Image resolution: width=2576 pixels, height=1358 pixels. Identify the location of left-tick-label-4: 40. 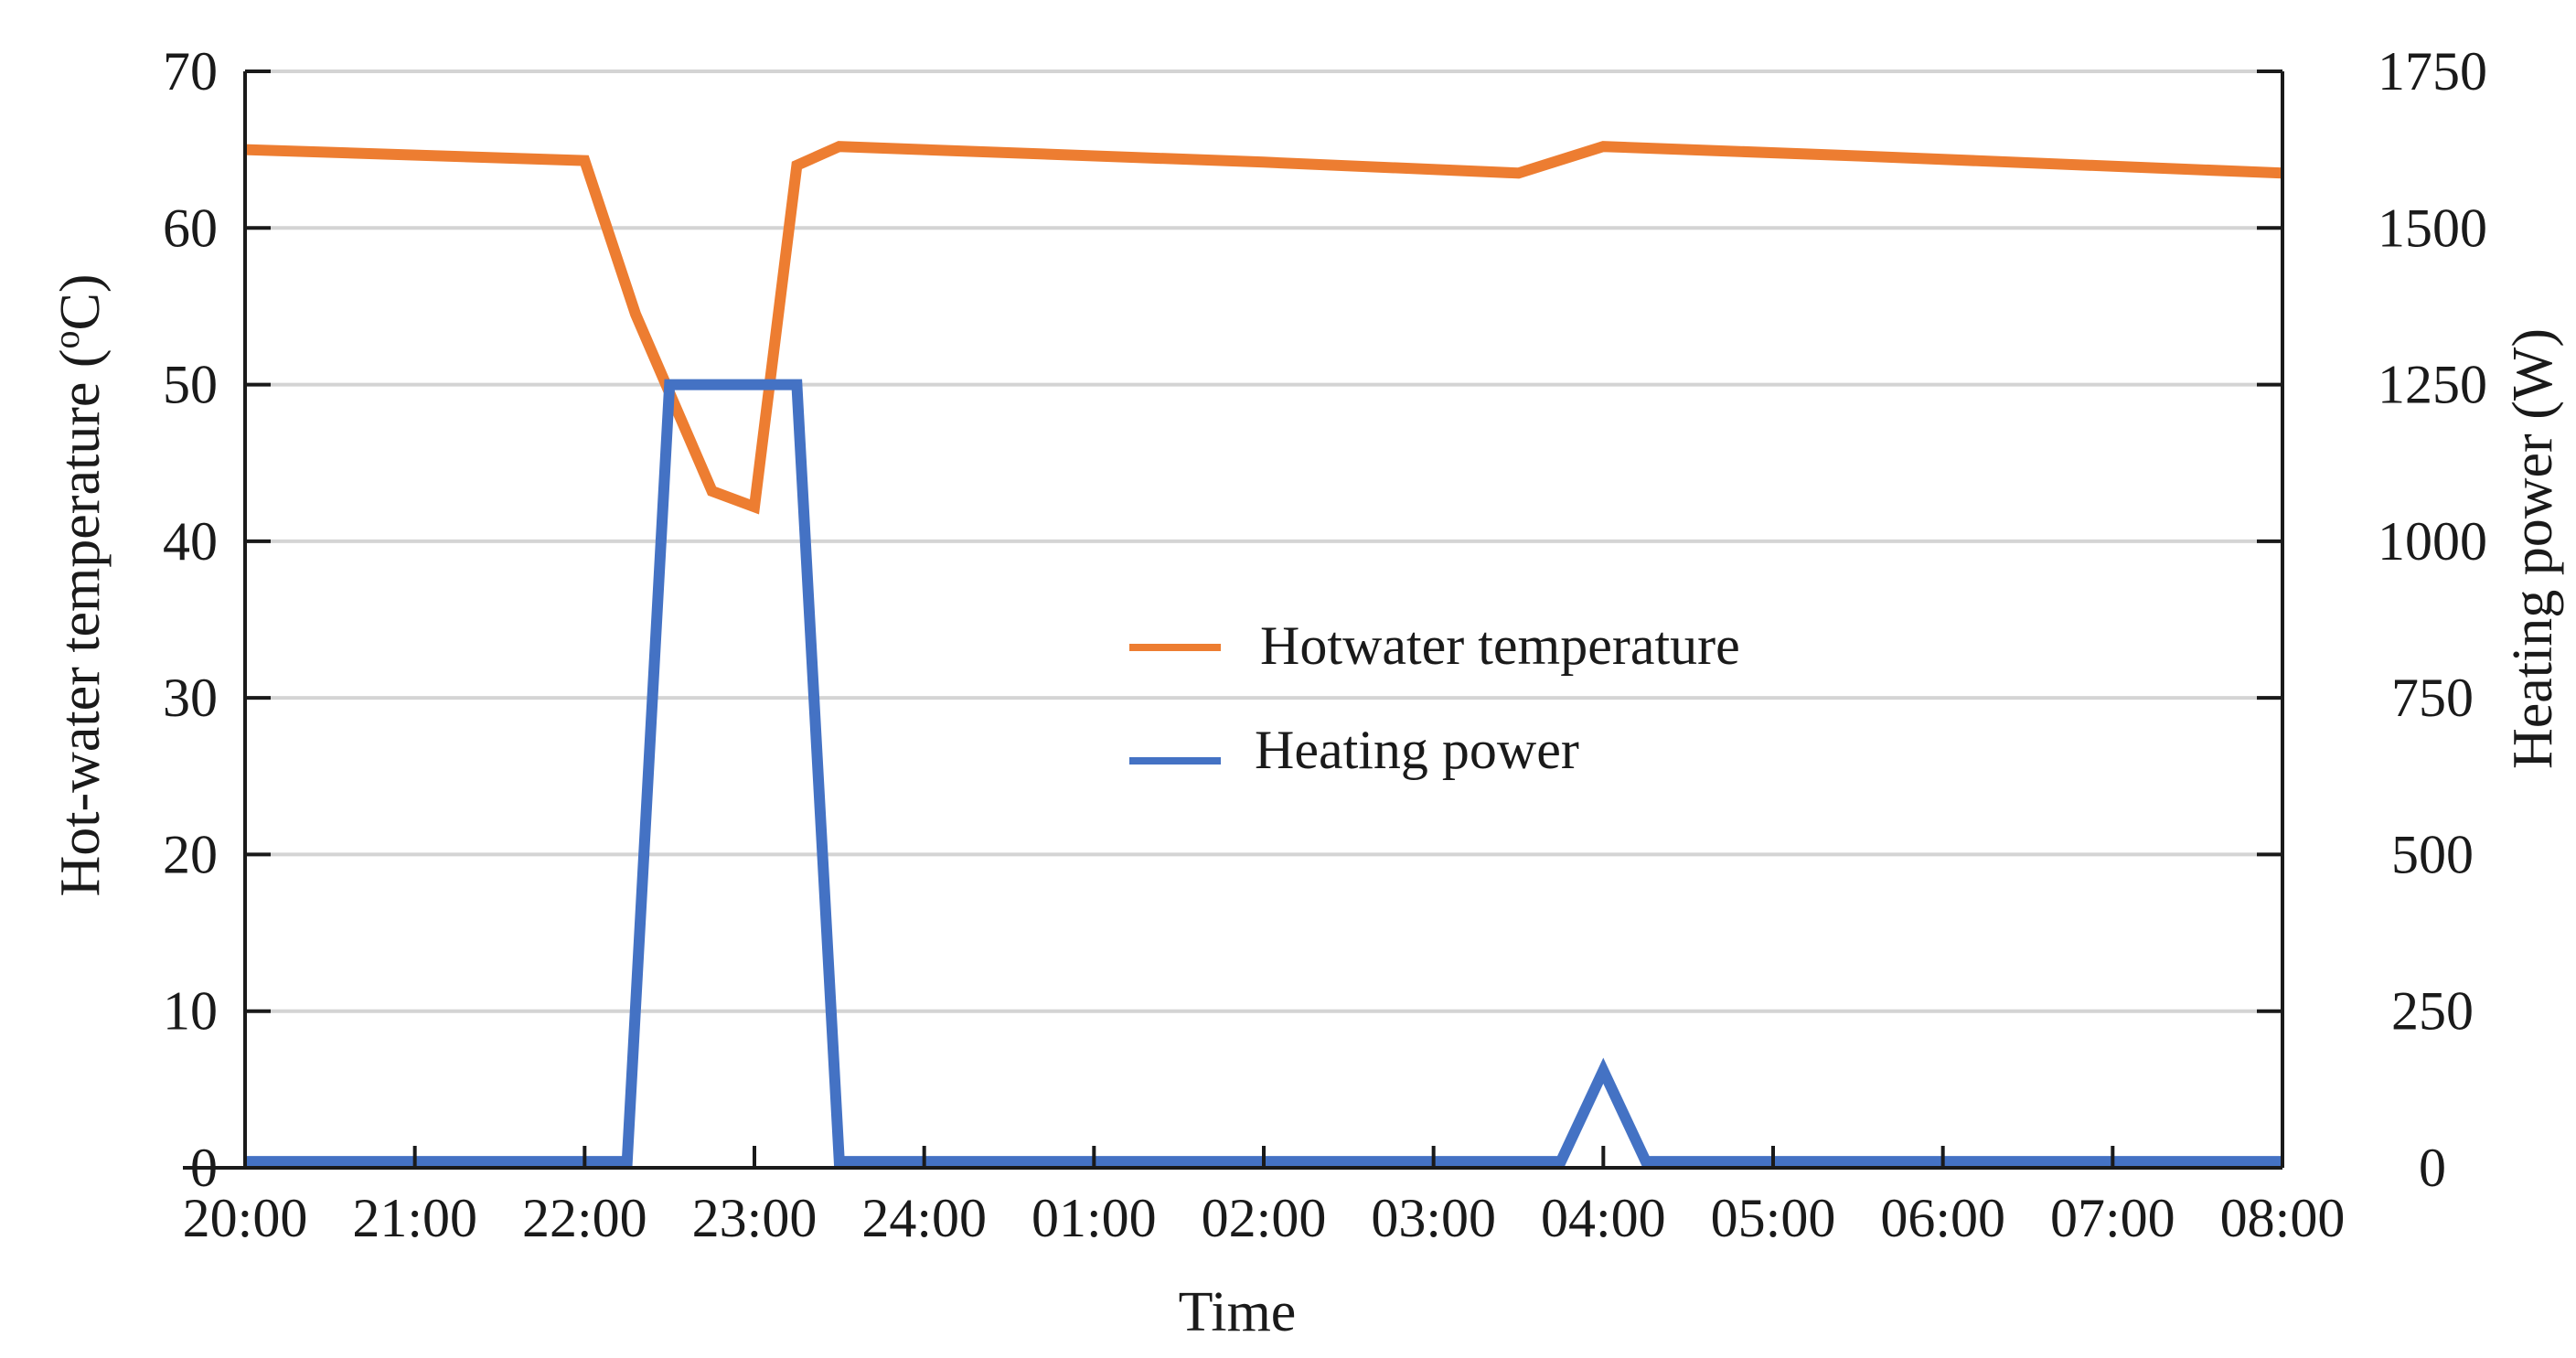
(190, 541).